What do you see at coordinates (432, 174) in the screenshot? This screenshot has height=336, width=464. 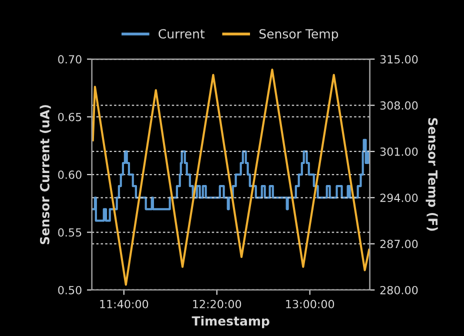 I see `y2-axis-title: Sensor Temp (F)` at bounding box center [432, 174].